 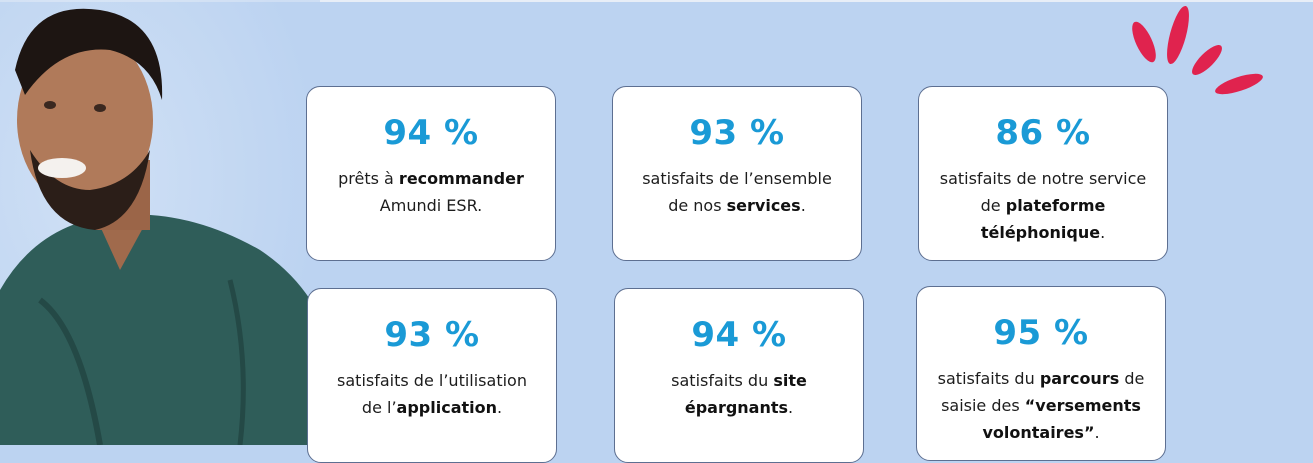 What do you see at coordinates (431, 192) in the screenshot?
I see `stat-description: prêts à recommander Amundi ESR.` at bounding box center [431, 192].